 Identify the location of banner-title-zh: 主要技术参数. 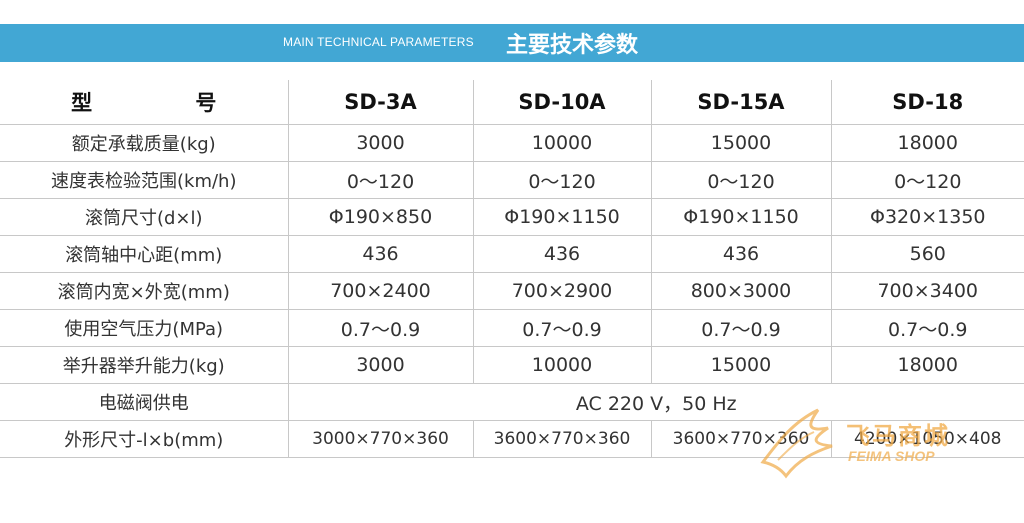
(572, 45).